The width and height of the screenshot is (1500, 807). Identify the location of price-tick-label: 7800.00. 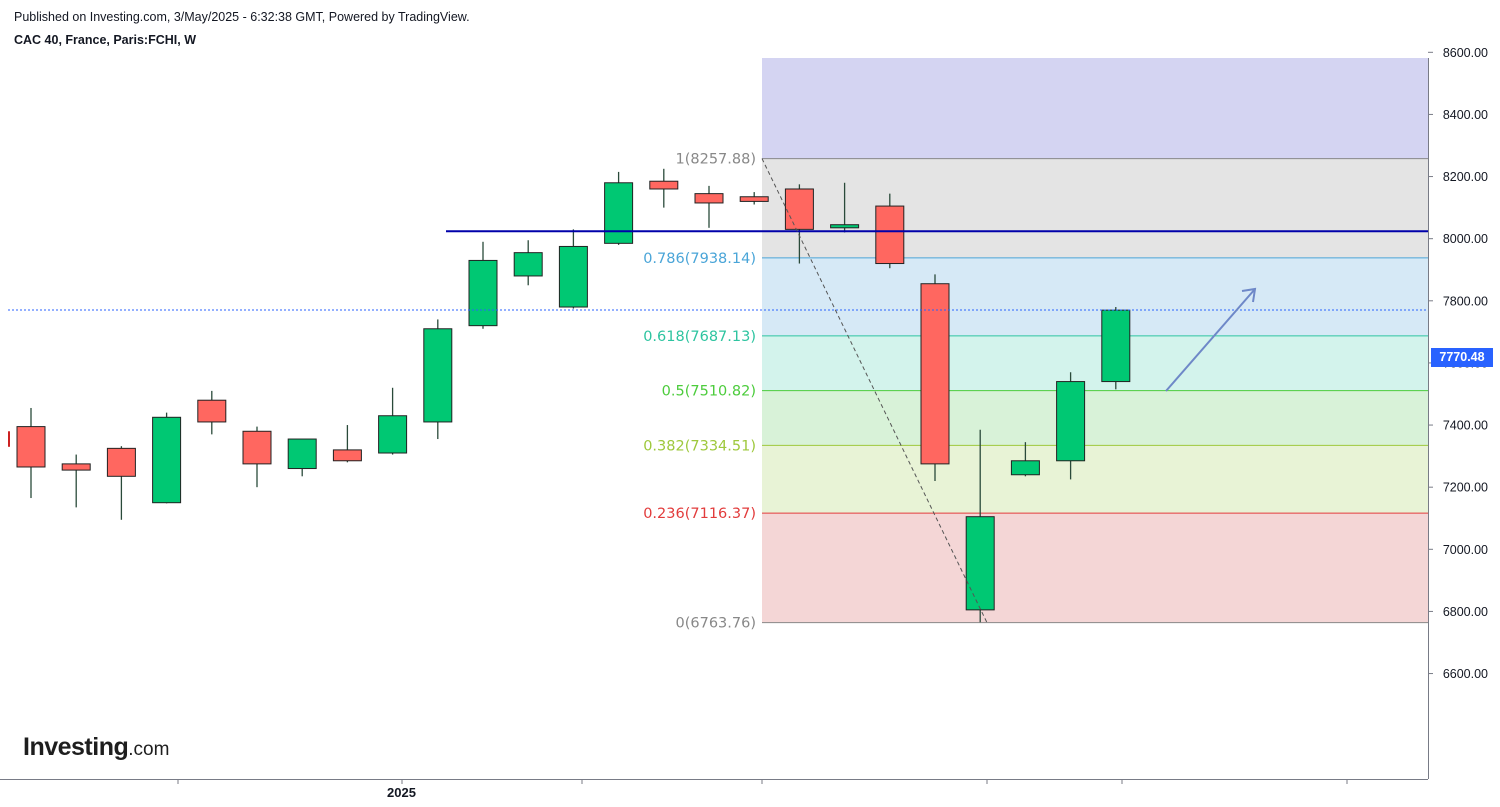
(1465, 301).